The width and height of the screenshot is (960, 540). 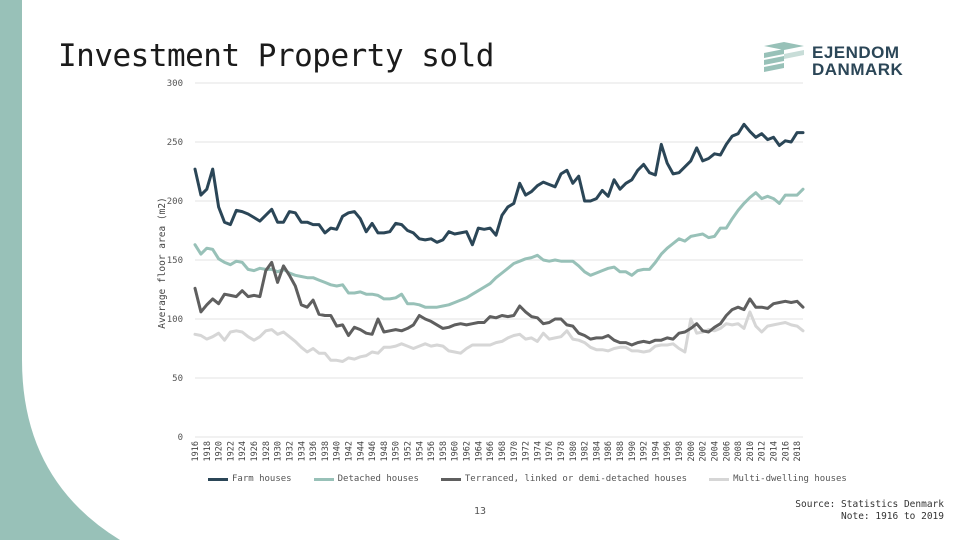 I want to click on logo, so click(x=784, y=57).